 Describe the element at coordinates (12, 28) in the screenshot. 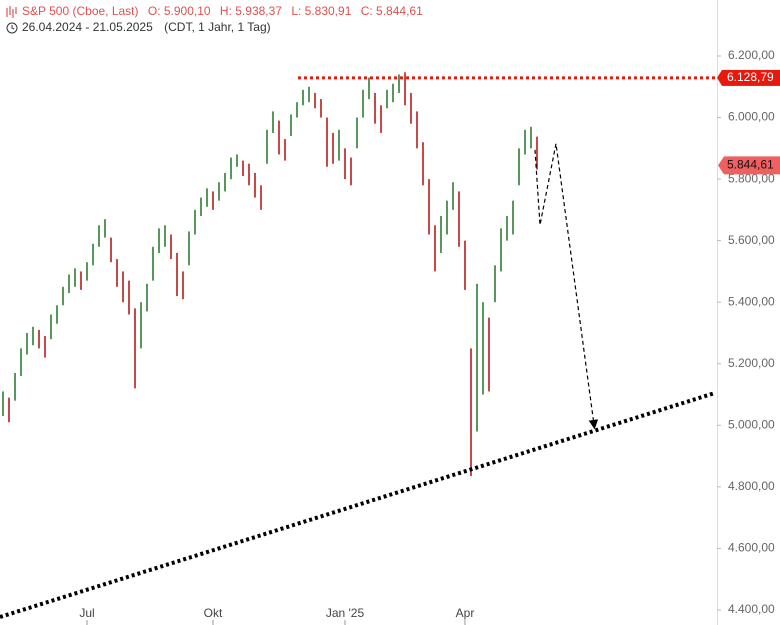

I see `clock-icon` at that location.